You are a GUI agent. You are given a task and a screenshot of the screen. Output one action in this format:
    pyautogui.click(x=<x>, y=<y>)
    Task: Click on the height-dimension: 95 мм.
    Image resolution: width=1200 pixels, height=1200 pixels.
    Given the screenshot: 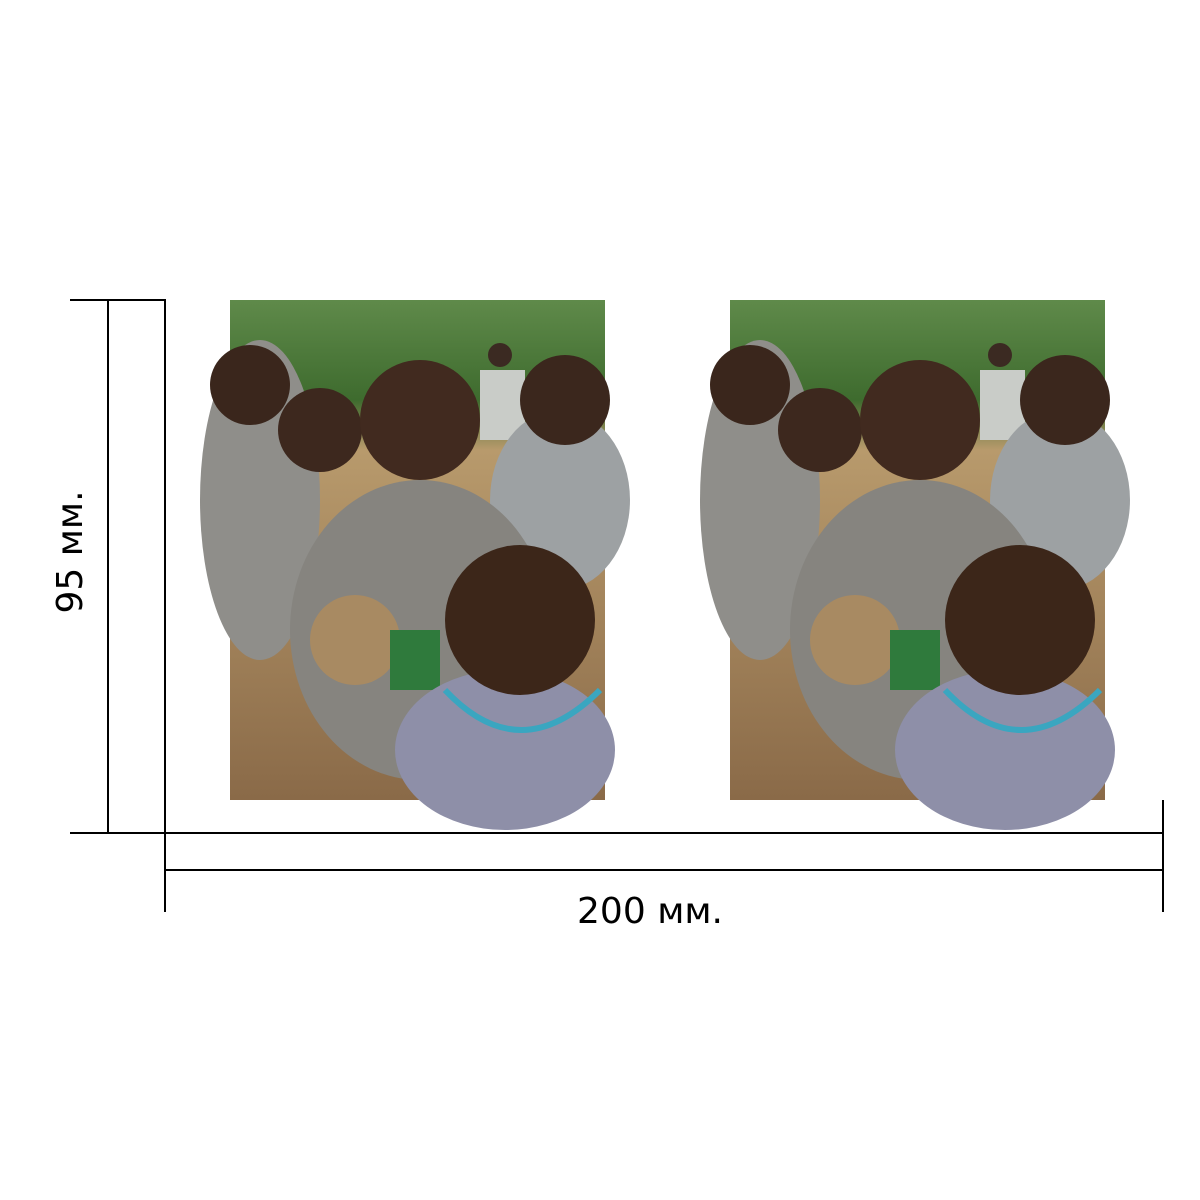 What is the action you would take?
    pyautogui.click(x=108, y=566)
    